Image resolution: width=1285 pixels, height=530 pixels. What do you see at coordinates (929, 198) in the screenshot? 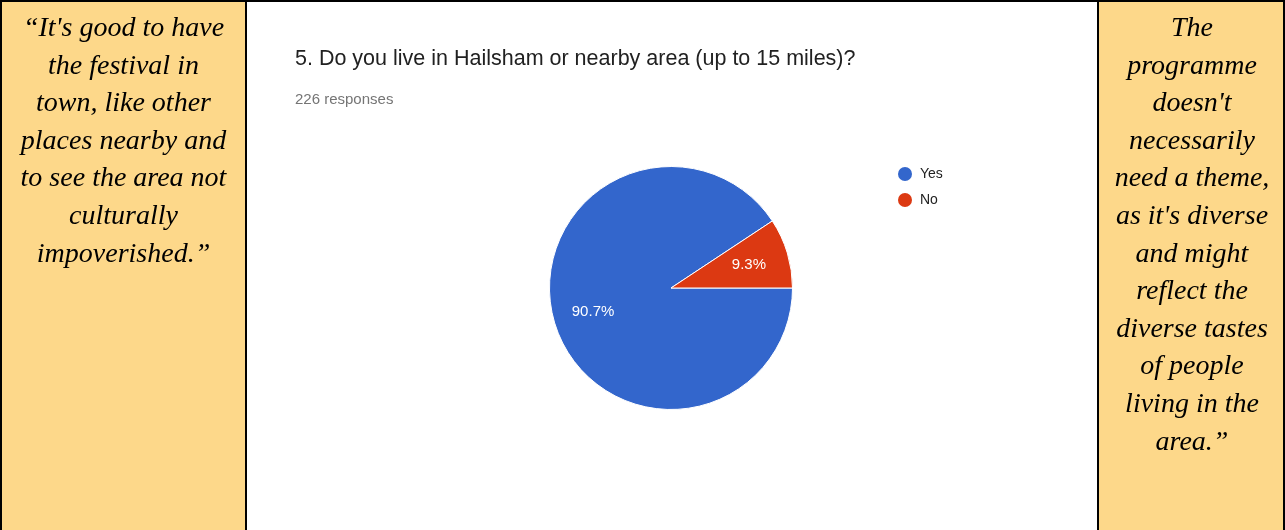
I see `legend-label: No` at bounding box center [929, 198].